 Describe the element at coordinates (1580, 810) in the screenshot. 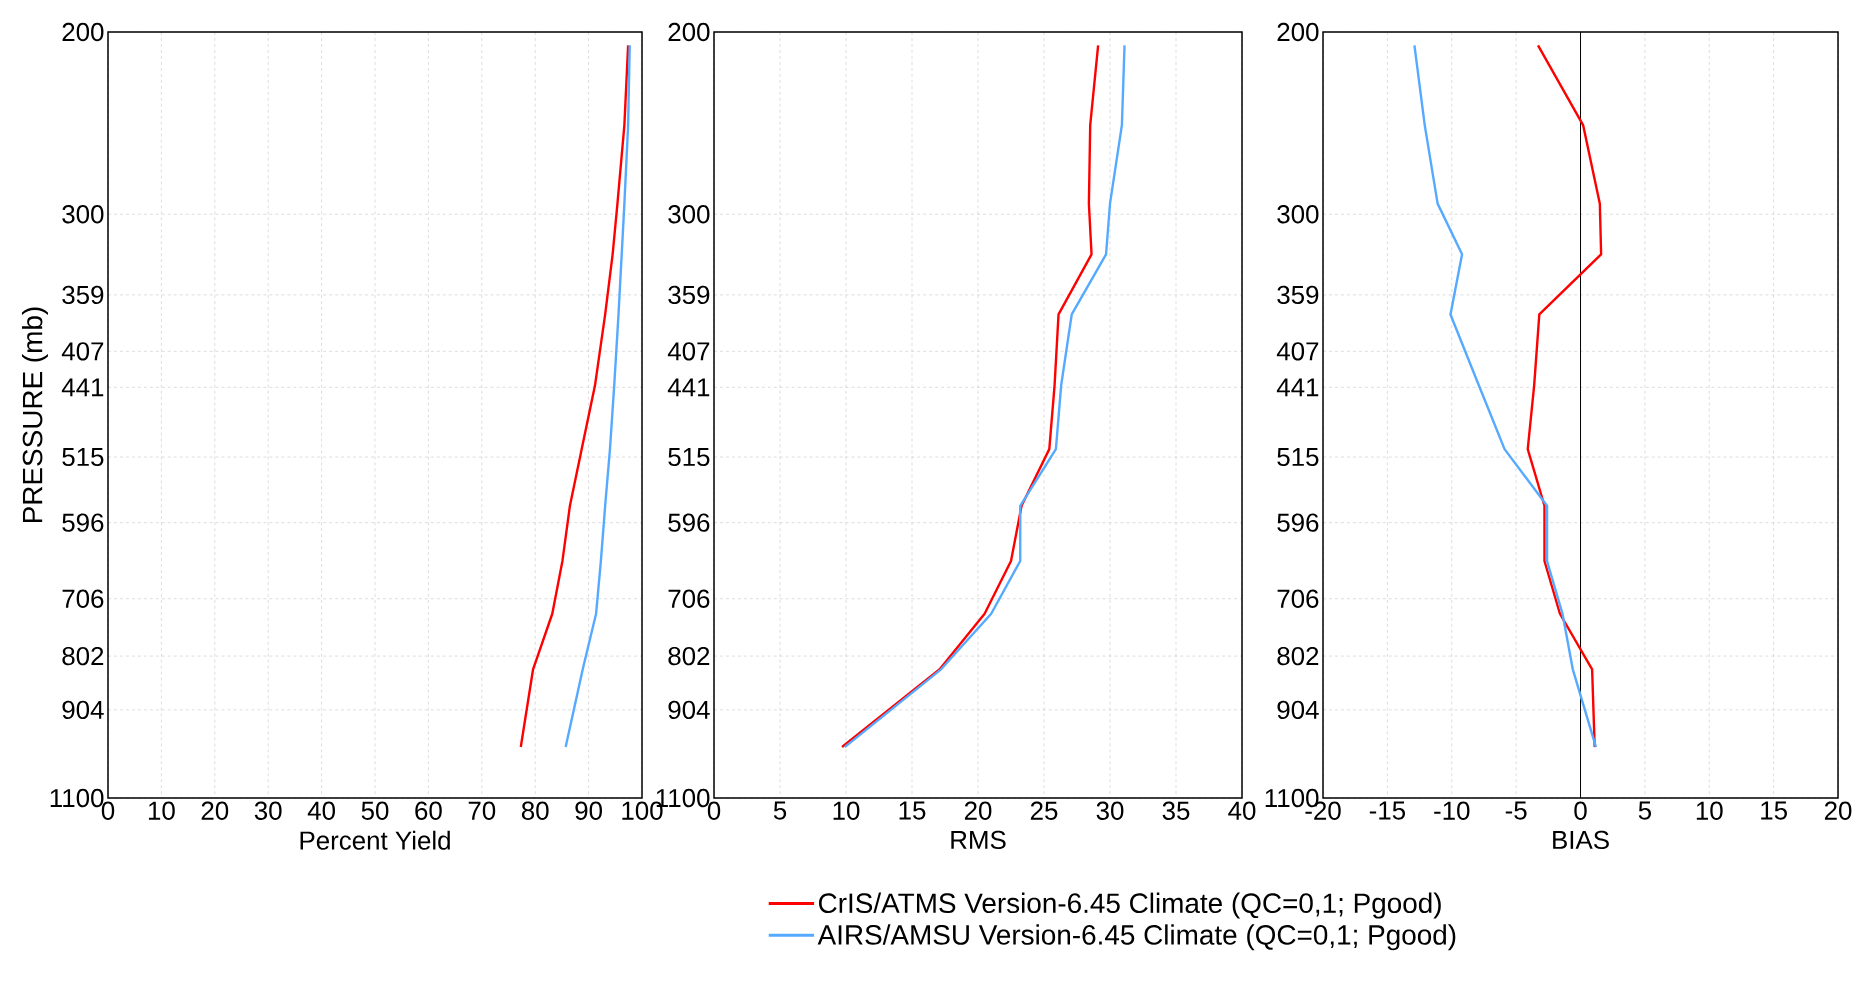

I see `x-tick-label: 0` at that location.